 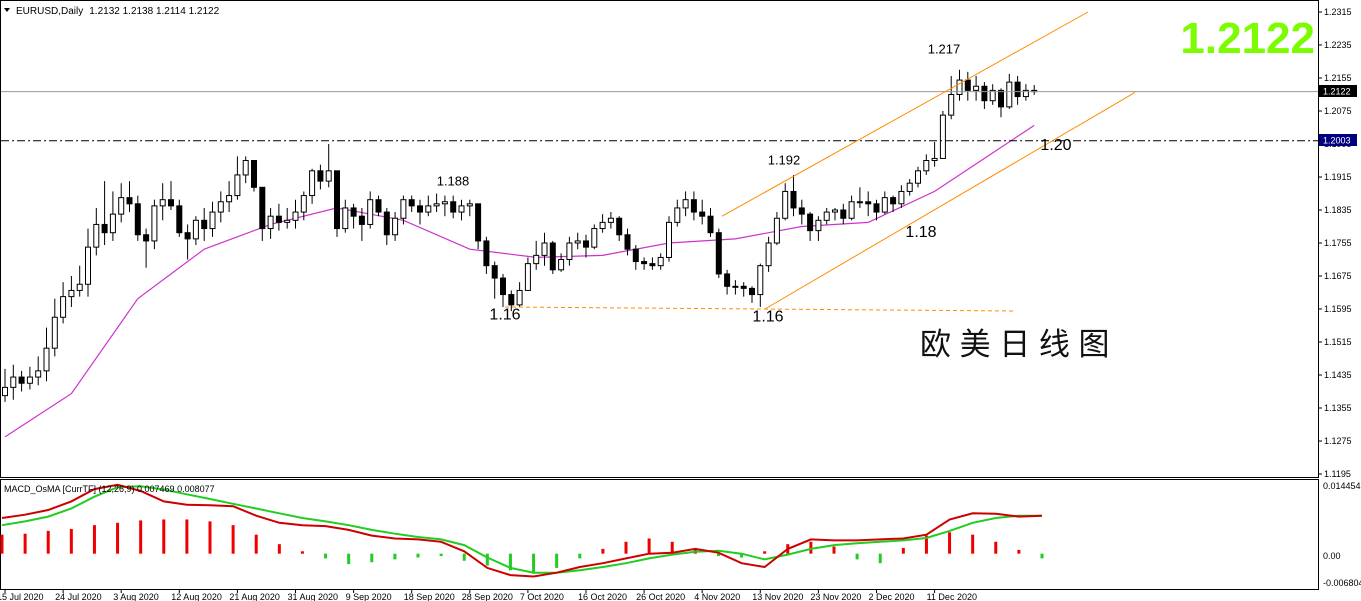 What do you see at coordinates (944, 48) in the screenshot?
I see `price-annotation: 1.217` at bounding box center [944, 48].